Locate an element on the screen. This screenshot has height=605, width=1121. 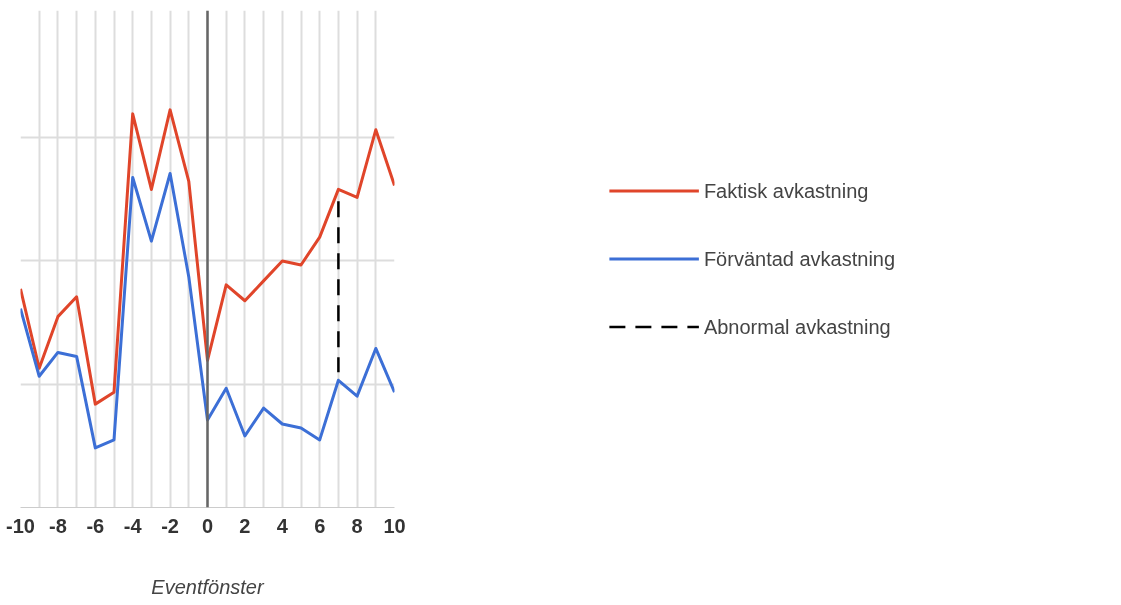
x-tick-label: 6 is located at coordinates (320, 525).